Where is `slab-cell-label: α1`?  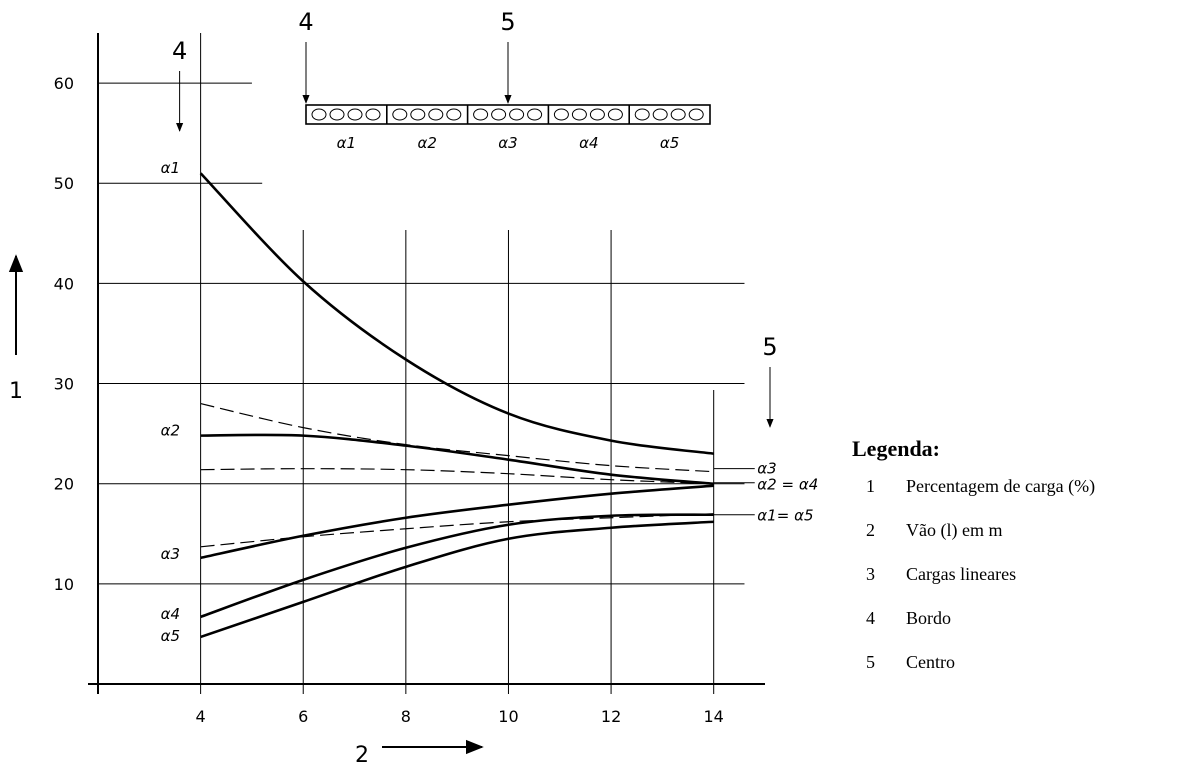
slab-cell-label: α1 is located at coordinates (346, 143).